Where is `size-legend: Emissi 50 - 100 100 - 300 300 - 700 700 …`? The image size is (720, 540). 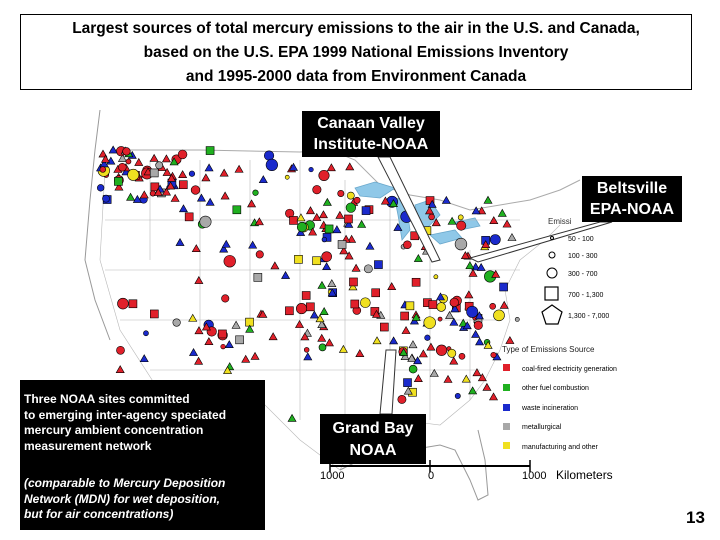 size-legend: Emissi 50 - 100 100 - 300 300 - 700 700 … is located at coordinates (575, 271).